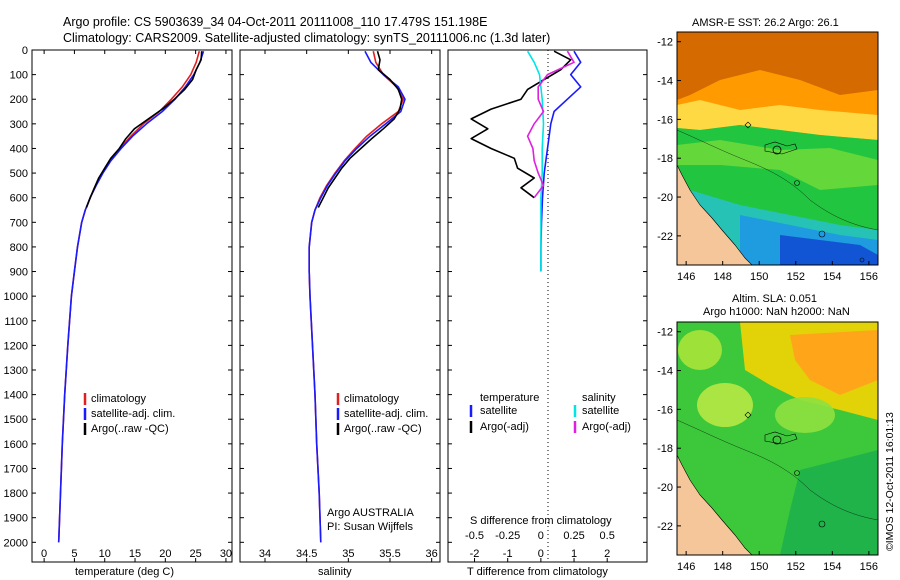 Image resolution: width=900 pixels, height=580 pixels. I want to click on depth-tick-label: 1600, so click(16, 445).